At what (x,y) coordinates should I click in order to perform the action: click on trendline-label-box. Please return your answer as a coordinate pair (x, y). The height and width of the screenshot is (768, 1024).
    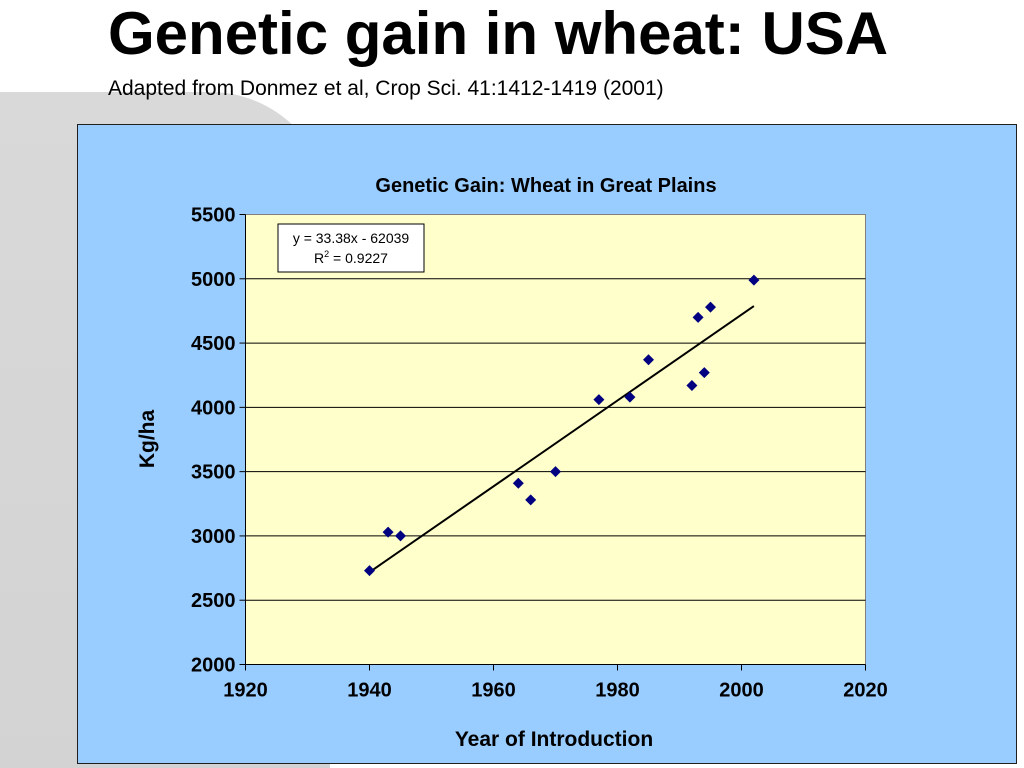
    Looking at the image, I should click on (351, 248).